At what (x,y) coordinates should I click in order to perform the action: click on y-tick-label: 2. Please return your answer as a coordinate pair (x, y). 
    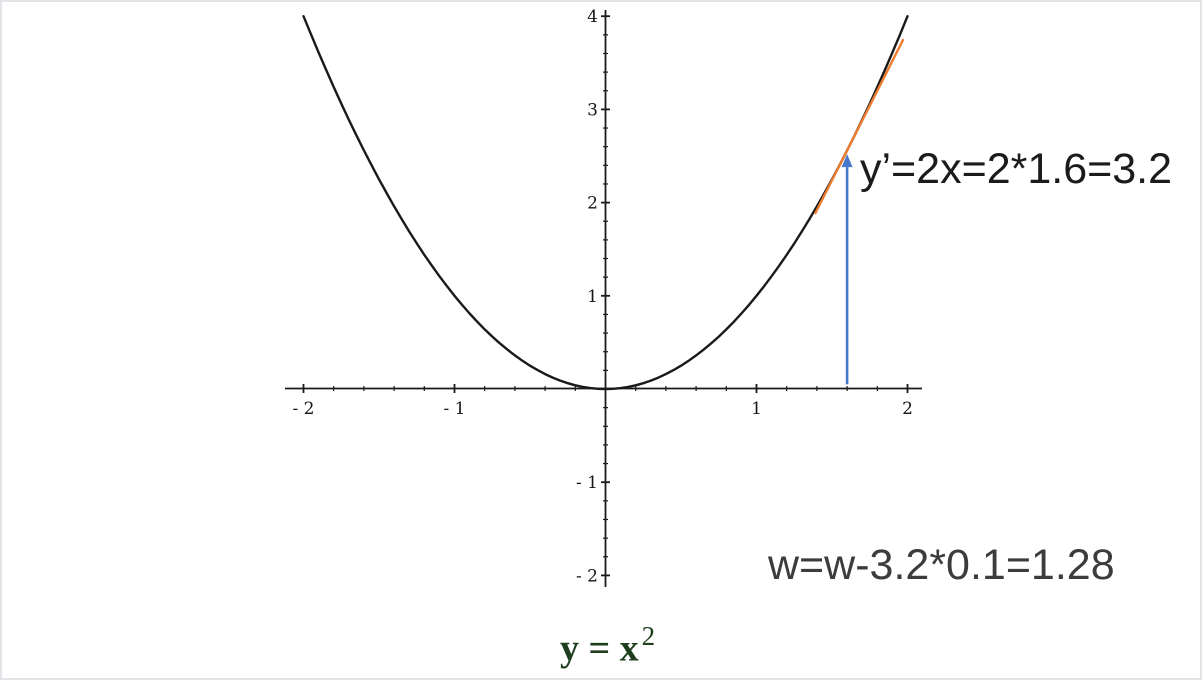
    Looking at the image, I should click on (592, 204).